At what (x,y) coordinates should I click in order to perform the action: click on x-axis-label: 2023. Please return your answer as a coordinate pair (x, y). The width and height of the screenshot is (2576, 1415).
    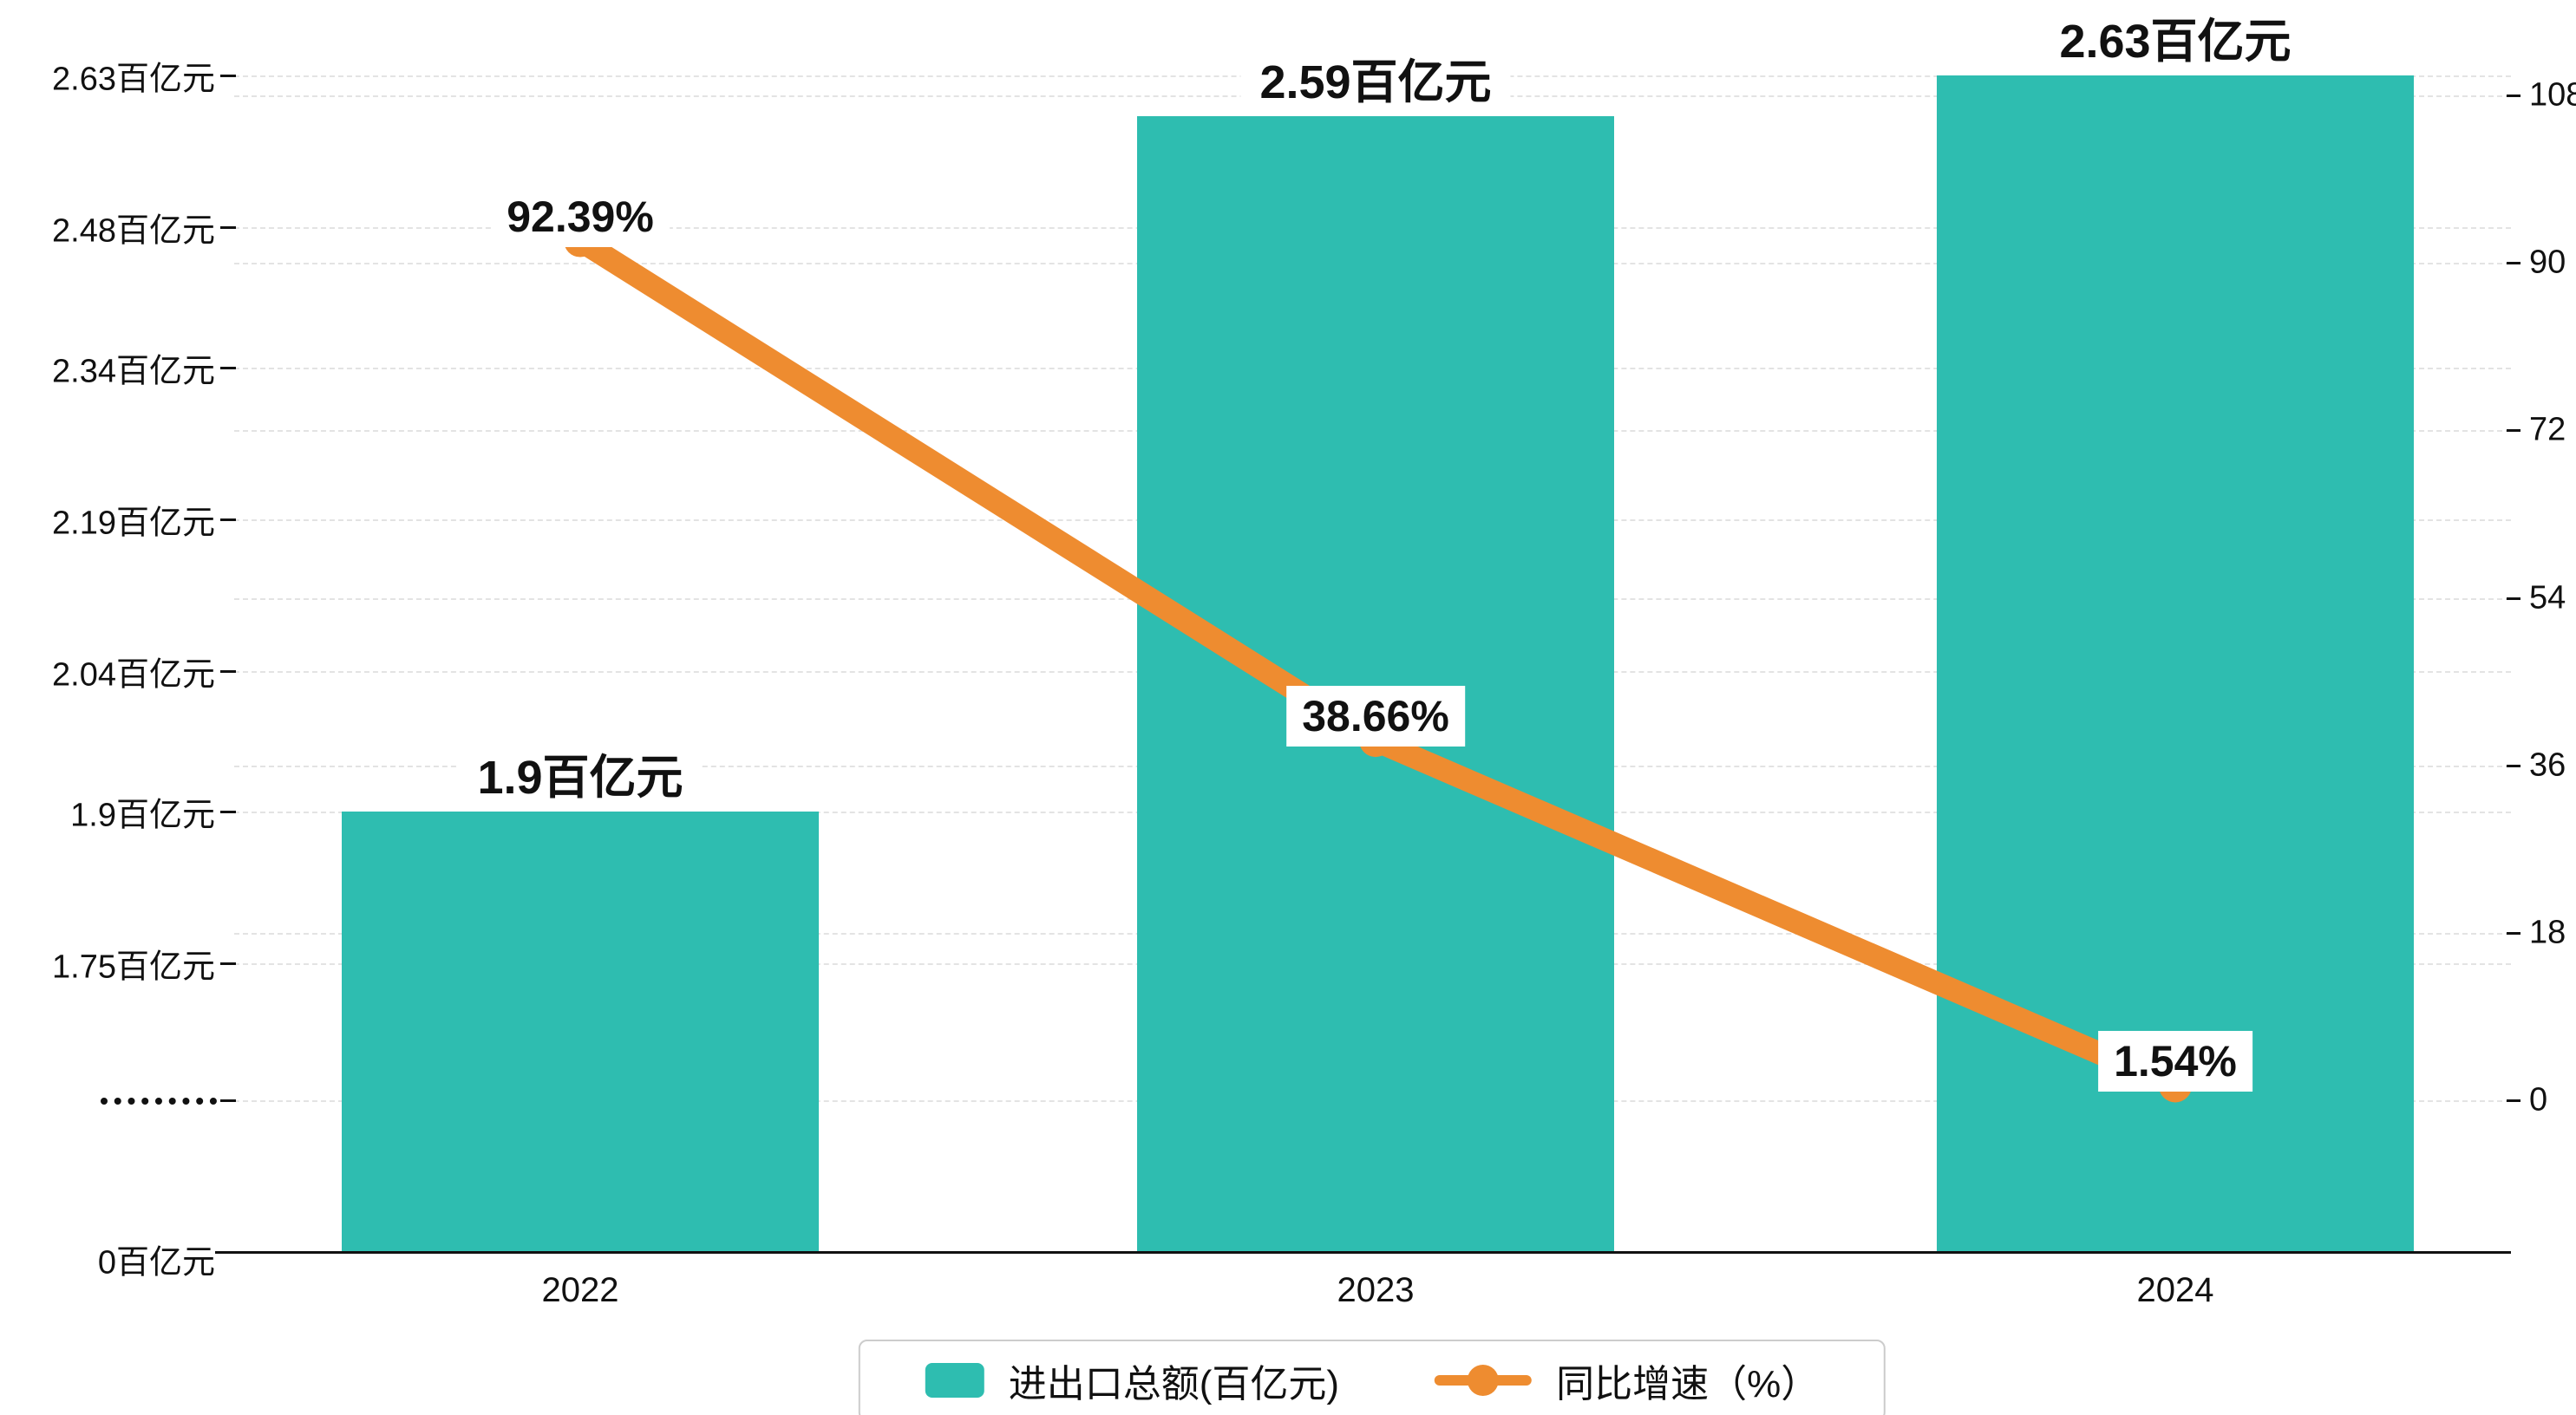
    Looking at the image, I should click on (1376, 1290).